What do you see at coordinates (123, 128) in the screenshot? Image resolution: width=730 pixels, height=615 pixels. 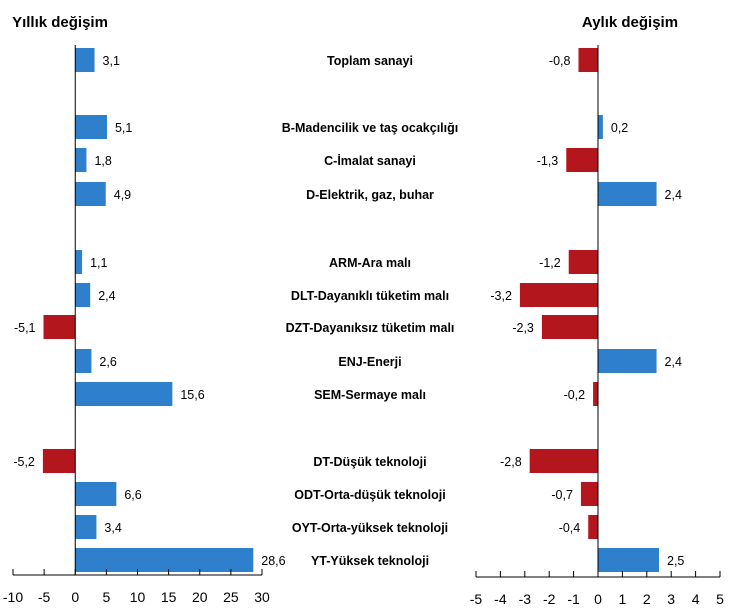 I see `data-label: 5,1` at bounding box center [123, 128].